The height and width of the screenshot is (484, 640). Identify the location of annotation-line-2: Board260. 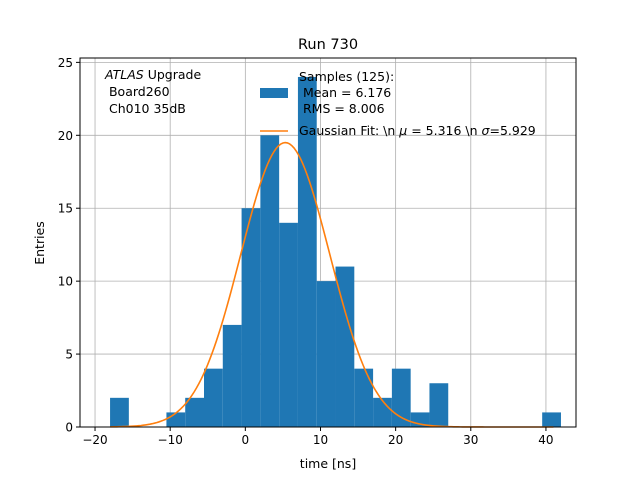
(137, 91).